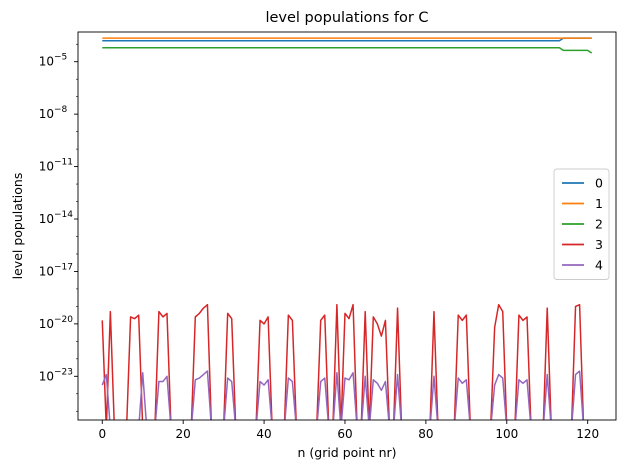 This screenshot has height=470, width=630. Describe the element at coordinates (346, 18) in the screenshot. I see `chart-title: level populations for C` at that location.